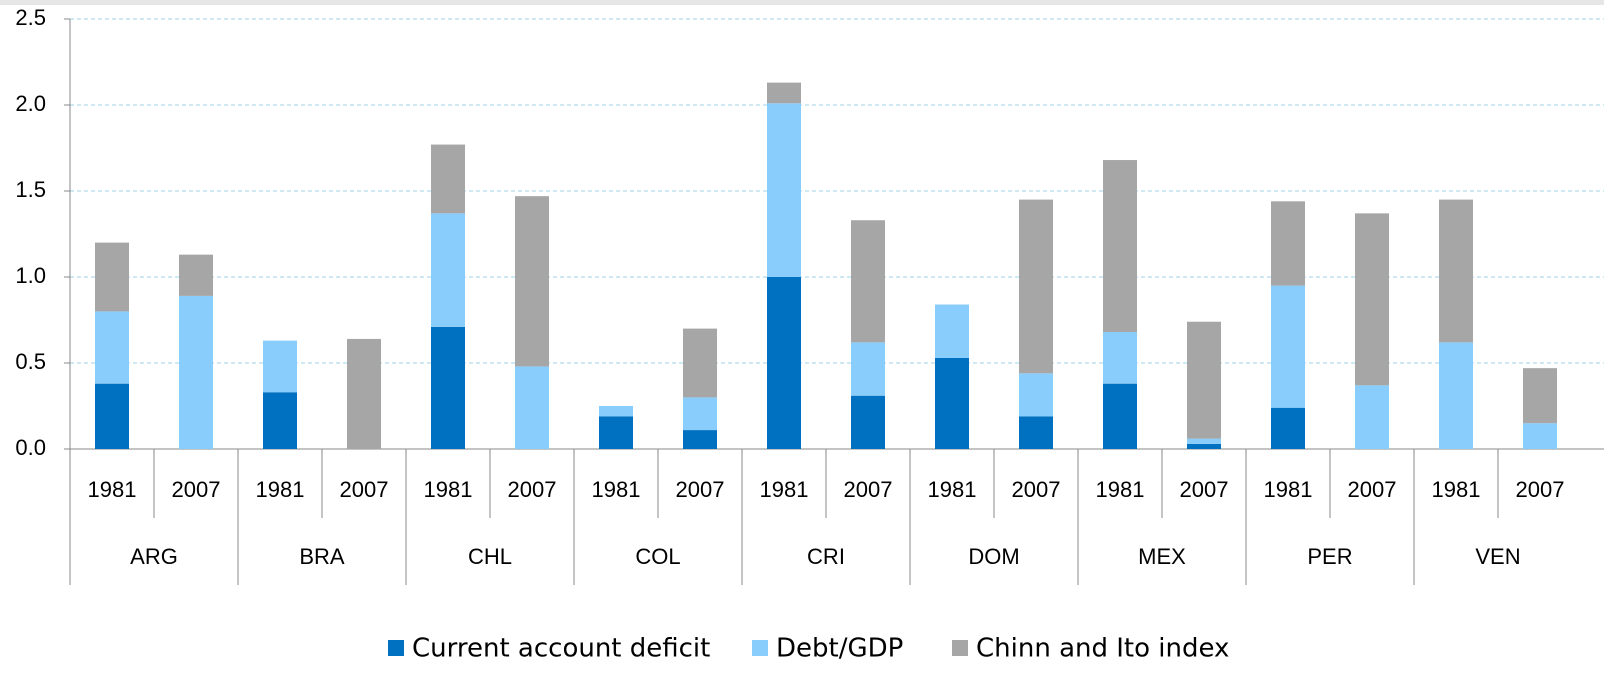  What do you see at coordinates (322, 556) in the screenshot?
I see `group-label: BRA` at bounding box center [322, 556].